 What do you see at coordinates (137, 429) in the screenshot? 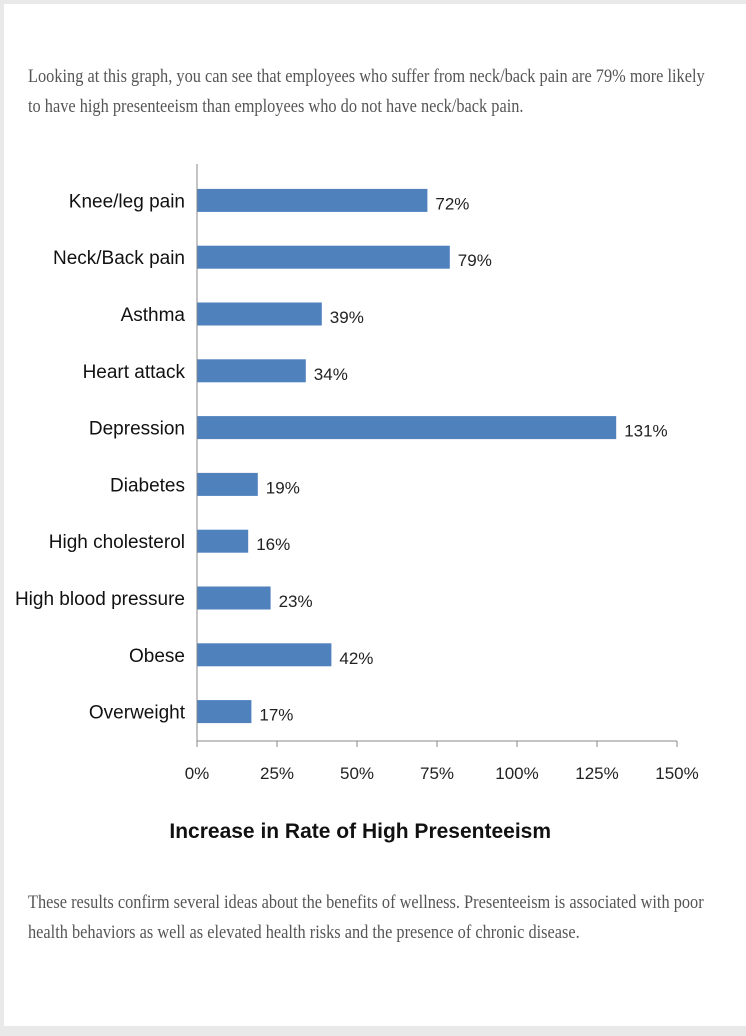
I see `category-label: Depression` at bounding box center [137, 429].